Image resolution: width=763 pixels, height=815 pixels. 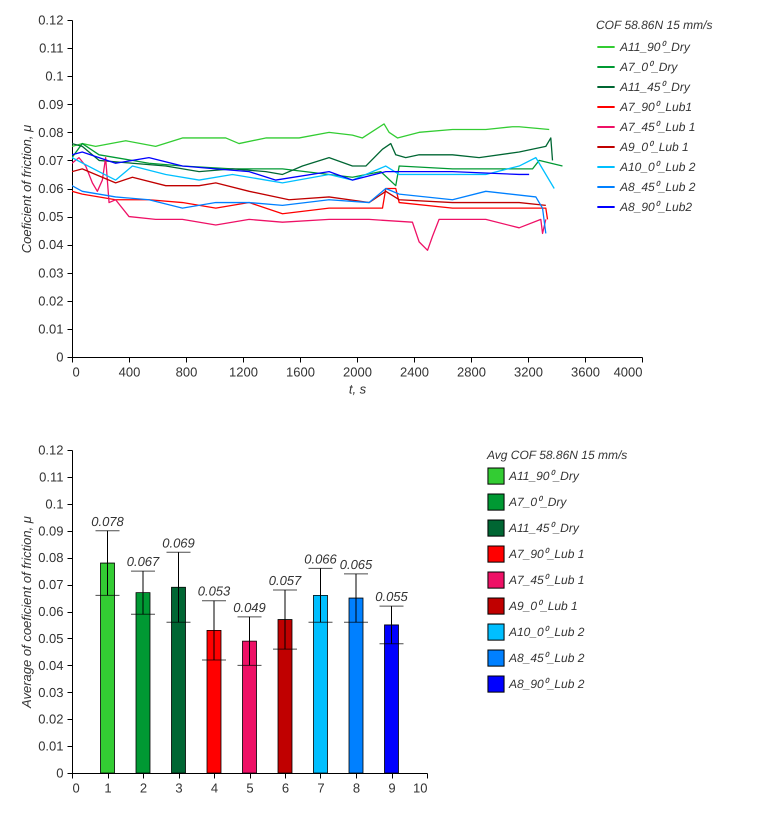 I want to click on x-tick-label: 3600, so click(x=585, y=372).